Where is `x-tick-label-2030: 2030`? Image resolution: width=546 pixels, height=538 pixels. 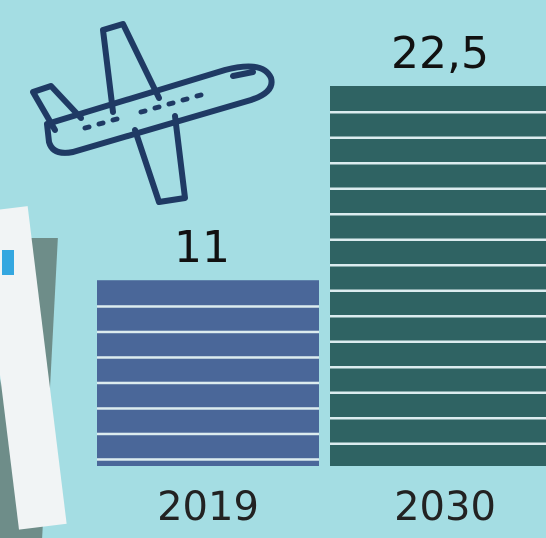 x-tick-label-2030: 2030 is located at coordinates (445, 505).